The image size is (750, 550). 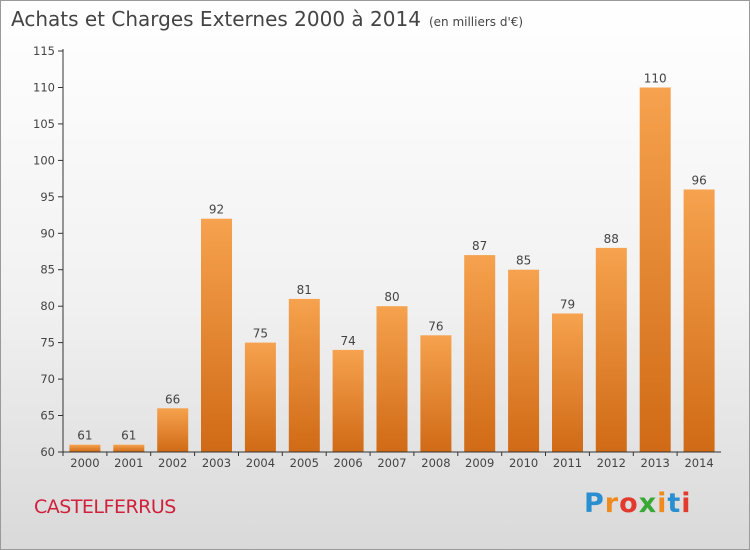 What do you see at coordinates (216, 463) in the screenshot?
I see `x-tick-label-2003: 2003` at bounding box center [216, 463].